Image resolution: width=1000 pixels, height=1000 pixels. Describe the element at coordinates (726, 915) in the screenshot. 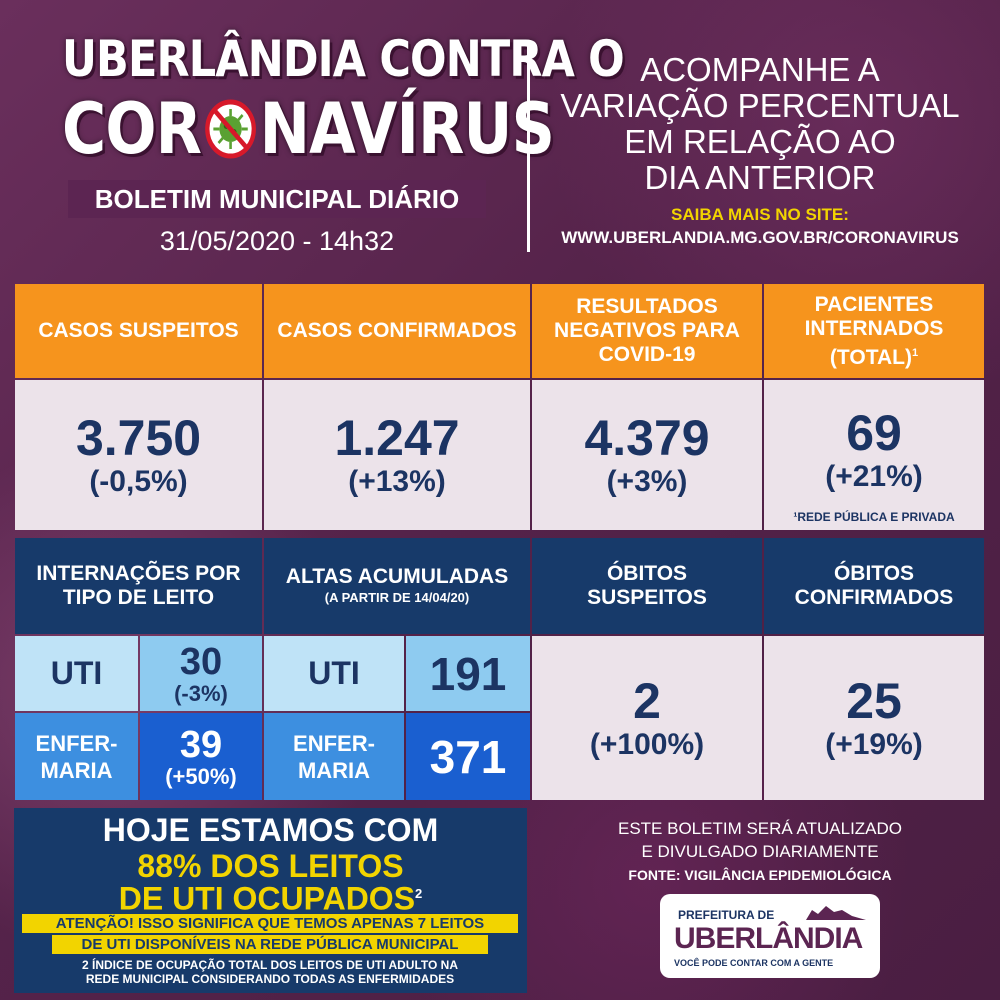

I see `logo-top-text: PREFEITURA DE` at that location.